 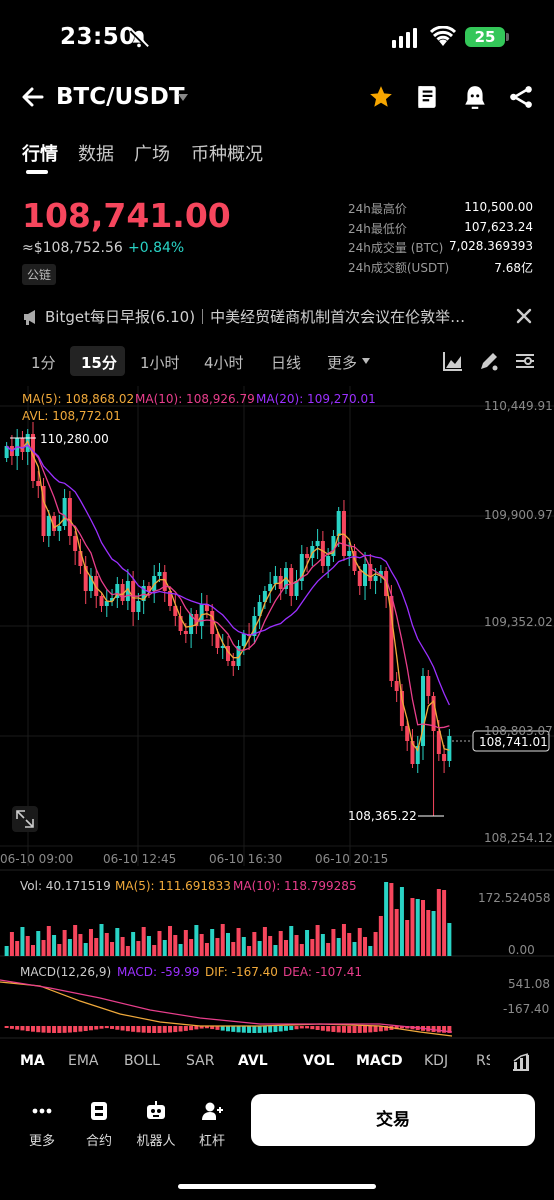 I want to click on settings-sliders-icon, so click(x=525, y=361).